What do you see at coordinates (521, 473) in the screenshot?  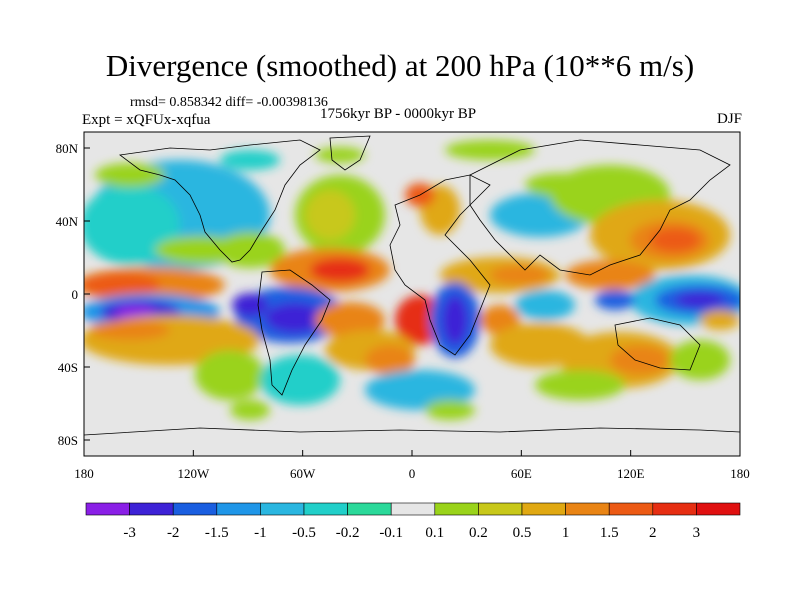 I see `x-tick-label: 60E` at bounding box center [521, 473].